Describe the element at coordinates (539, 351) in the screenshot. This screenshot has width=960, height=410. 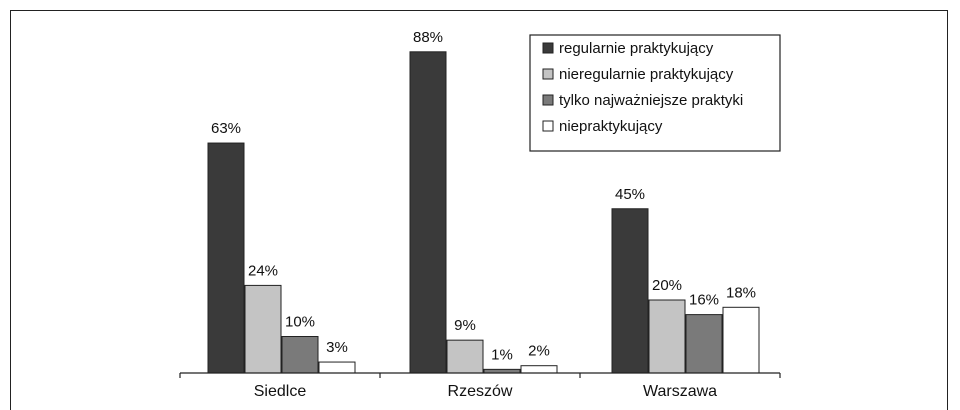
I see `value-label: 2%` at that location.